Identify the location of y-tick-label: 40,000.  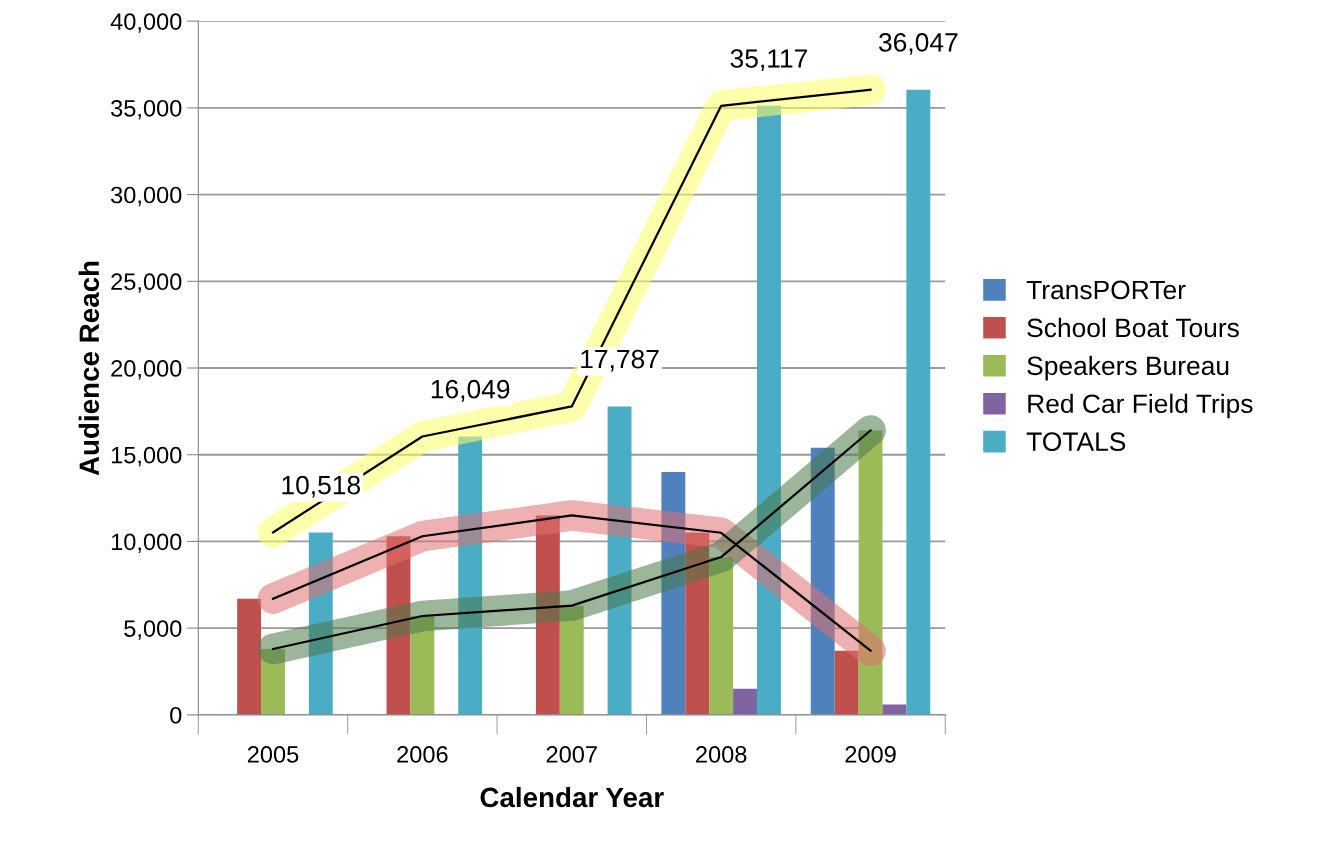
(146, 23).